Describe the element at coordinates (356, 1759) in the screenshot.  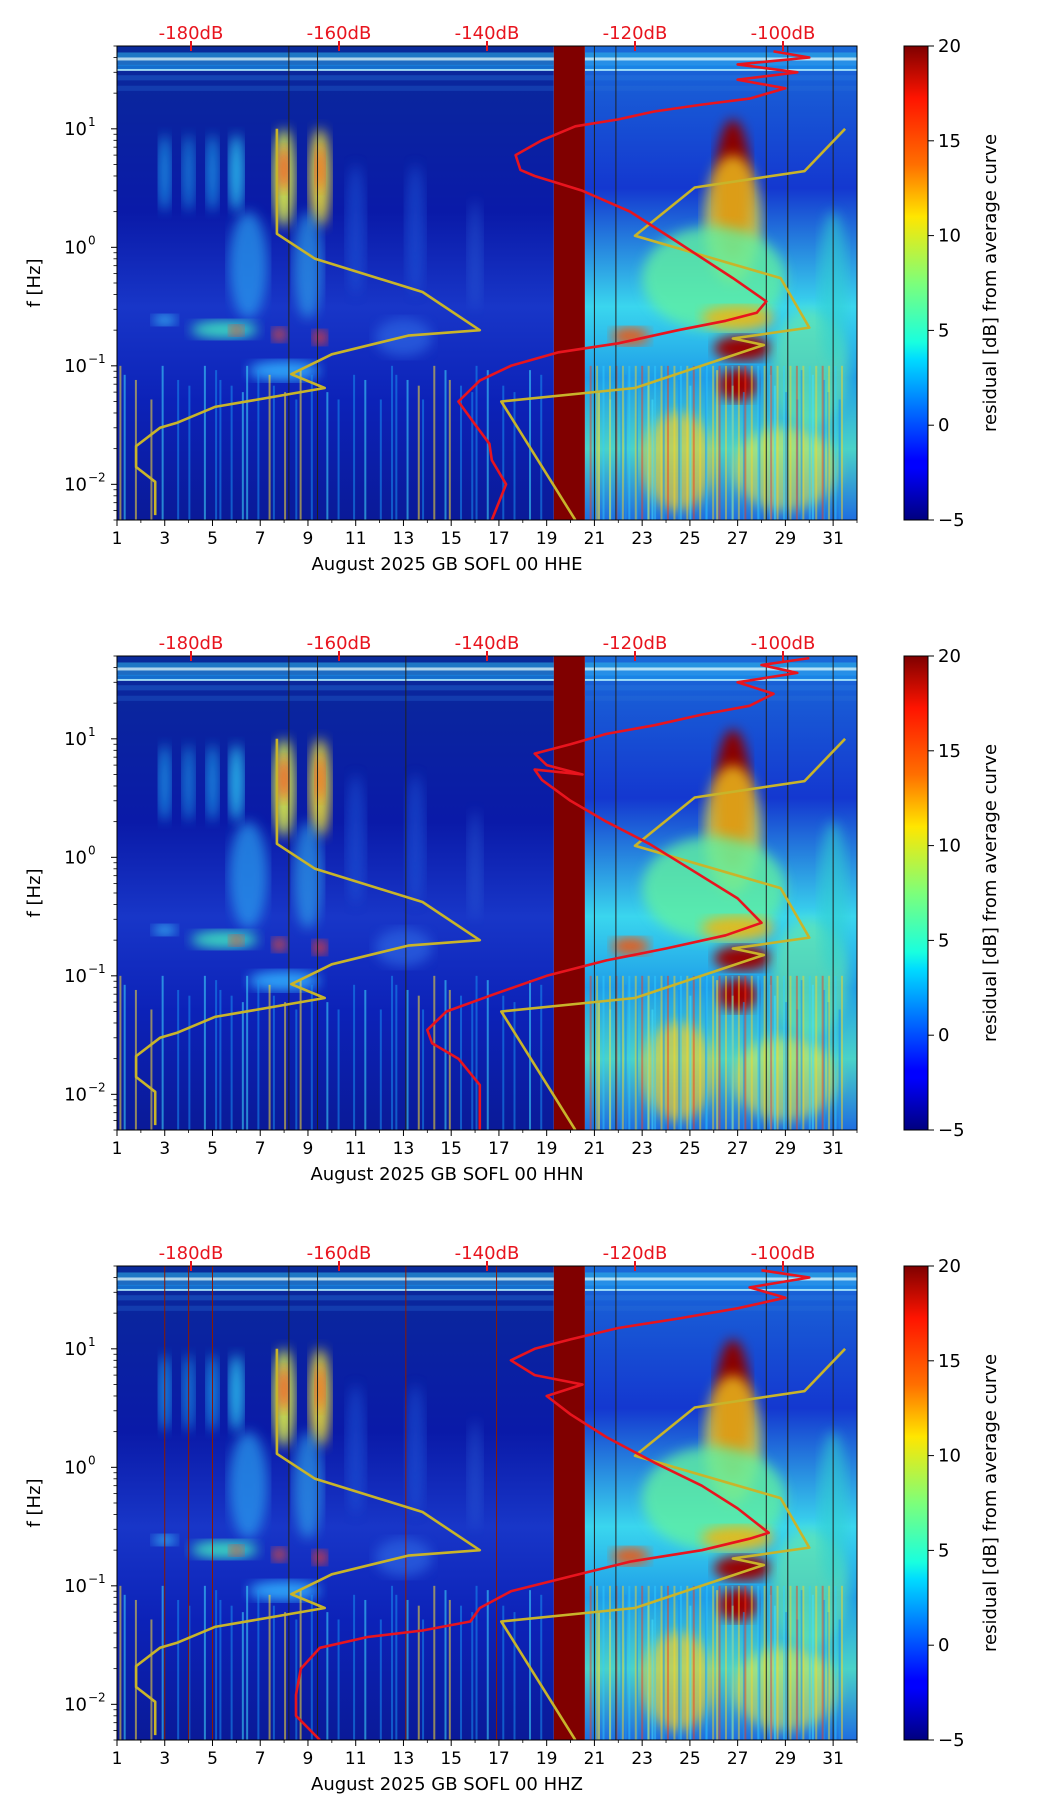
I see `x-tick-label: 11` at that location.